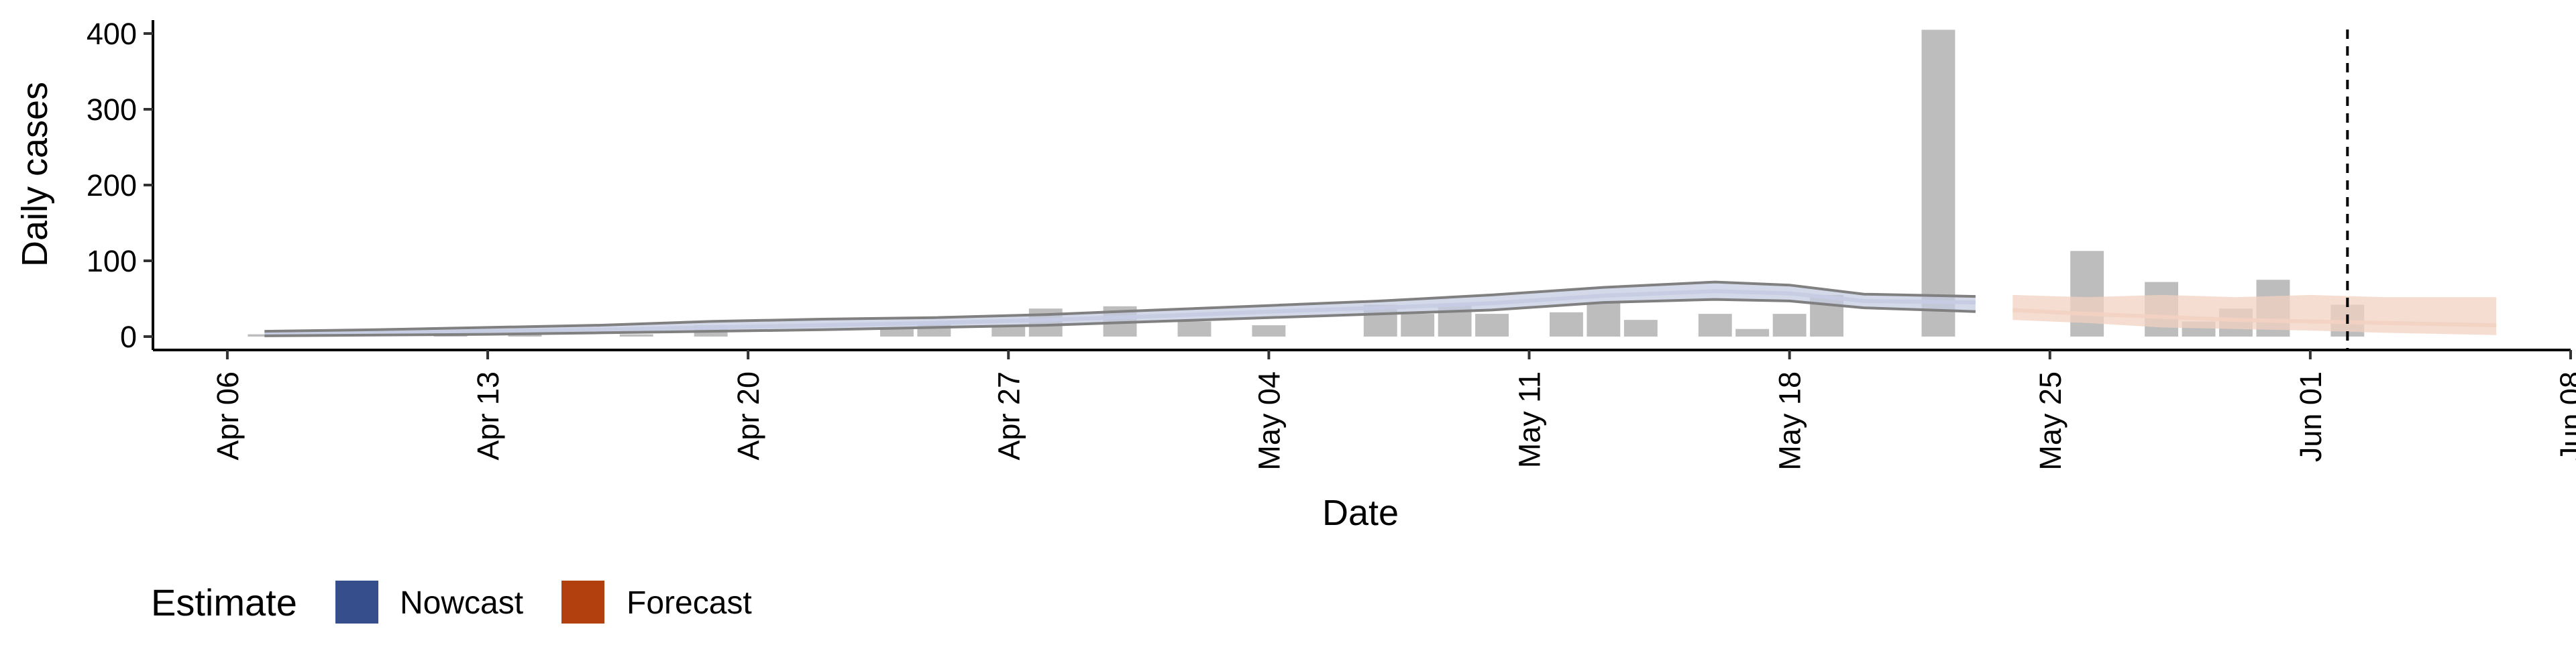  I want to click on x-tick-label: Jun 08, so click(2565, 417).